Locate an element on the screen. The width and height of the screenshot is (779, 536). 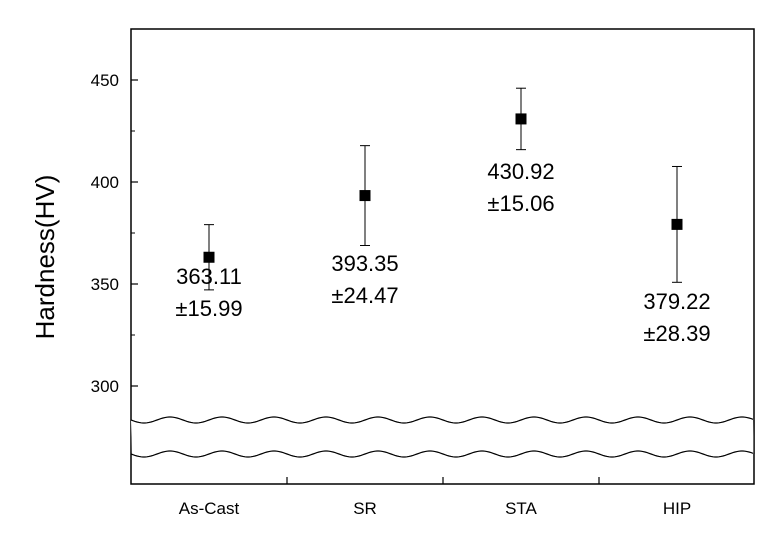
axis-break-top-wave is located at coordinates (442, 420).